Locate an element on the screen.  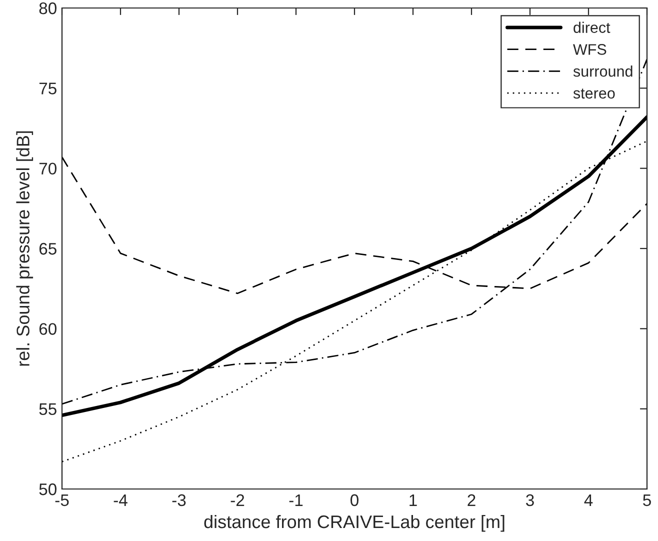
x-tick-label: -4 is located at coordinates (121, 500).